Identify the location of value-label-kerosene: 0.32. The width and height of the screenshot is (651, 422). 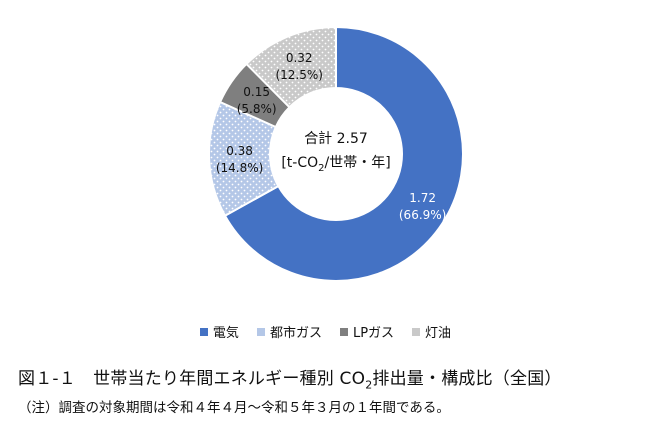
(299, 58).